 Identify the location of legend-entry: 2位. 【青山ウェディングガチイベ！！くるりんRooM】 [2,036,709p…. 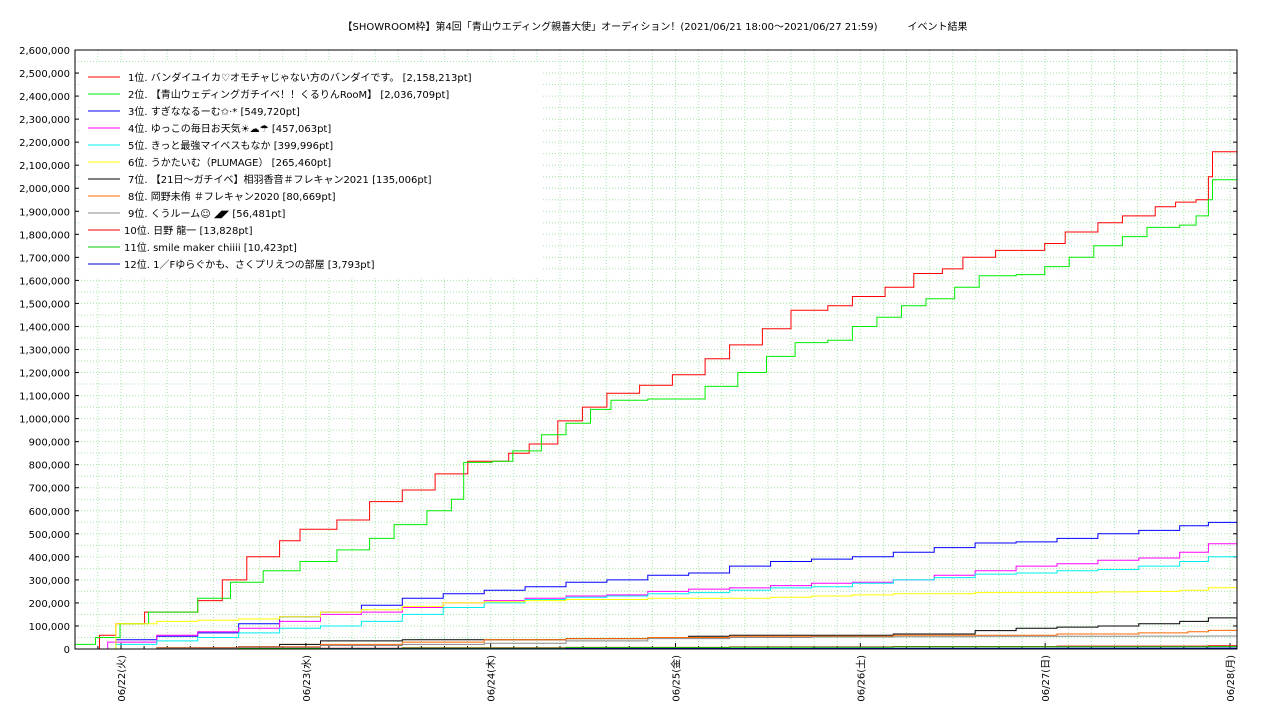
(288, 94).